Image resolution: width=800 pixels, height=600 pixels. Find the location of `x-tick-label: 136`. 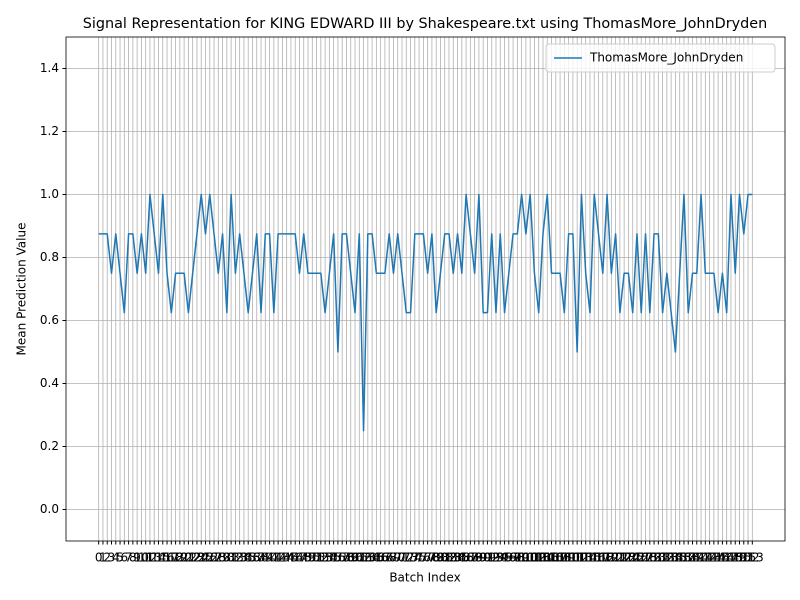

x-tick-label: 136 is located at coordinates (679, 558).